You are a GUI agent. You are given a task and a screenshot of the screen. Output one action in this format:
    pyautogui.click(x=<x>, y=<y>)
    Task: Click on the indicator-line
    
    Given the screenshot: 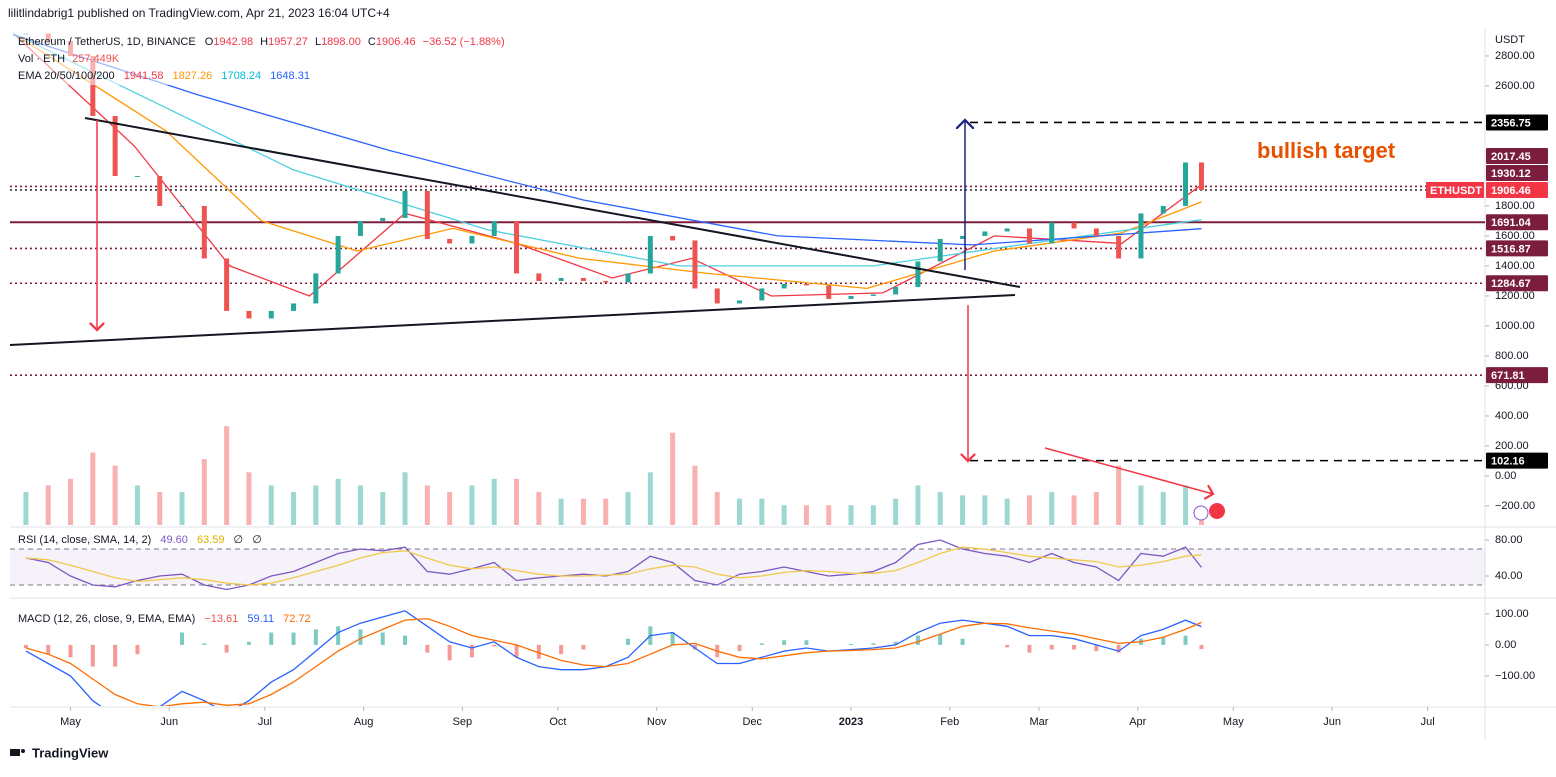 What is the action you would take?
    pyautogui.click(x=613, y=566)
    